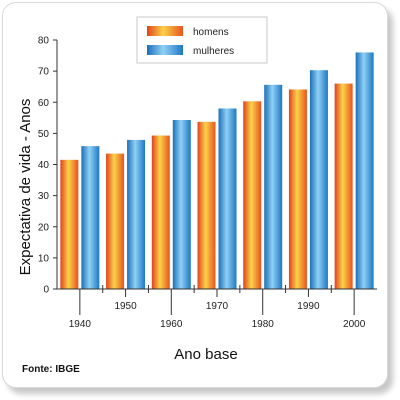  I want to click on y-tick-label: 50, so click(44, 134).